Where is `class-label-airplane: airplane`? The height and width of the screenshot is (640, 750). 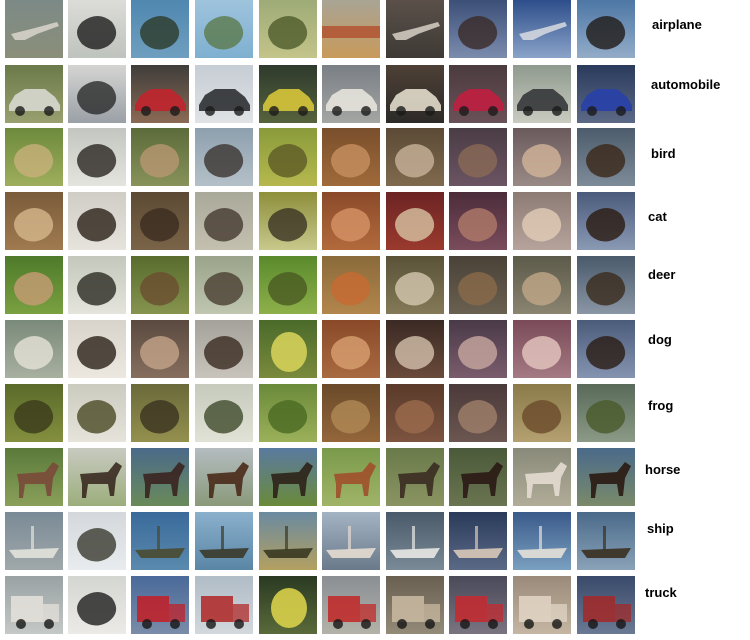 class-label-airplane: airplane is located at coordinates (677, 24).